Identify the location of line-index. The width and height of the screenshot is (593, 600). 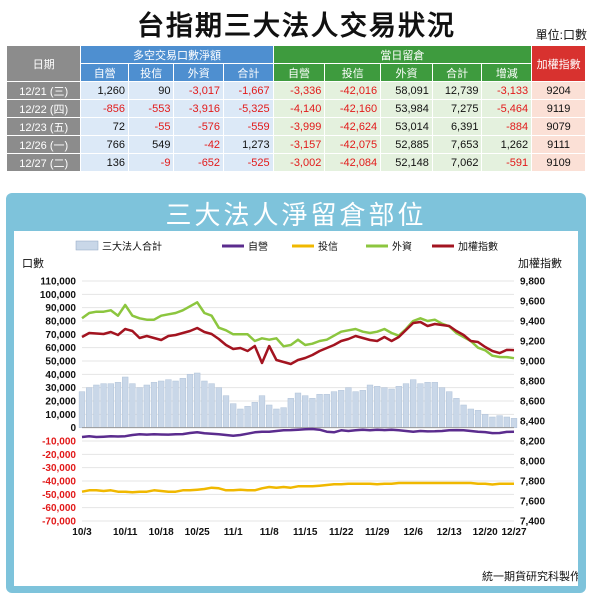
(298, 343).